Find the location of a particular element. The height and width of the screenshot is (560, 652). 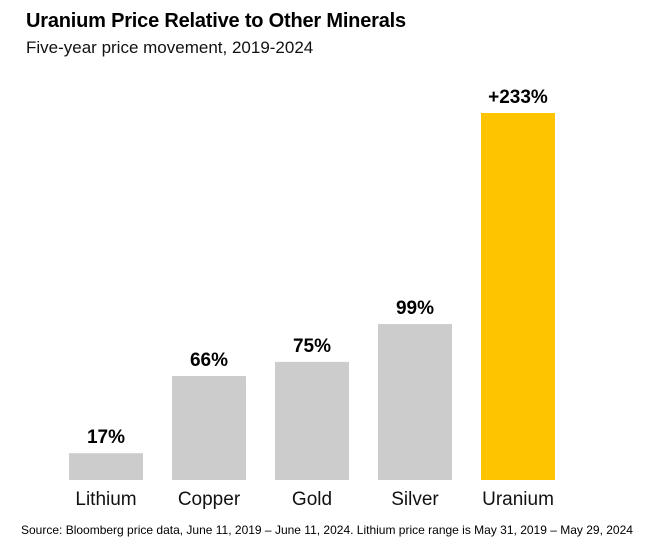

chart-subtitle: Five-year price movement, 2019-2024 is located at coordinates (170, 47).